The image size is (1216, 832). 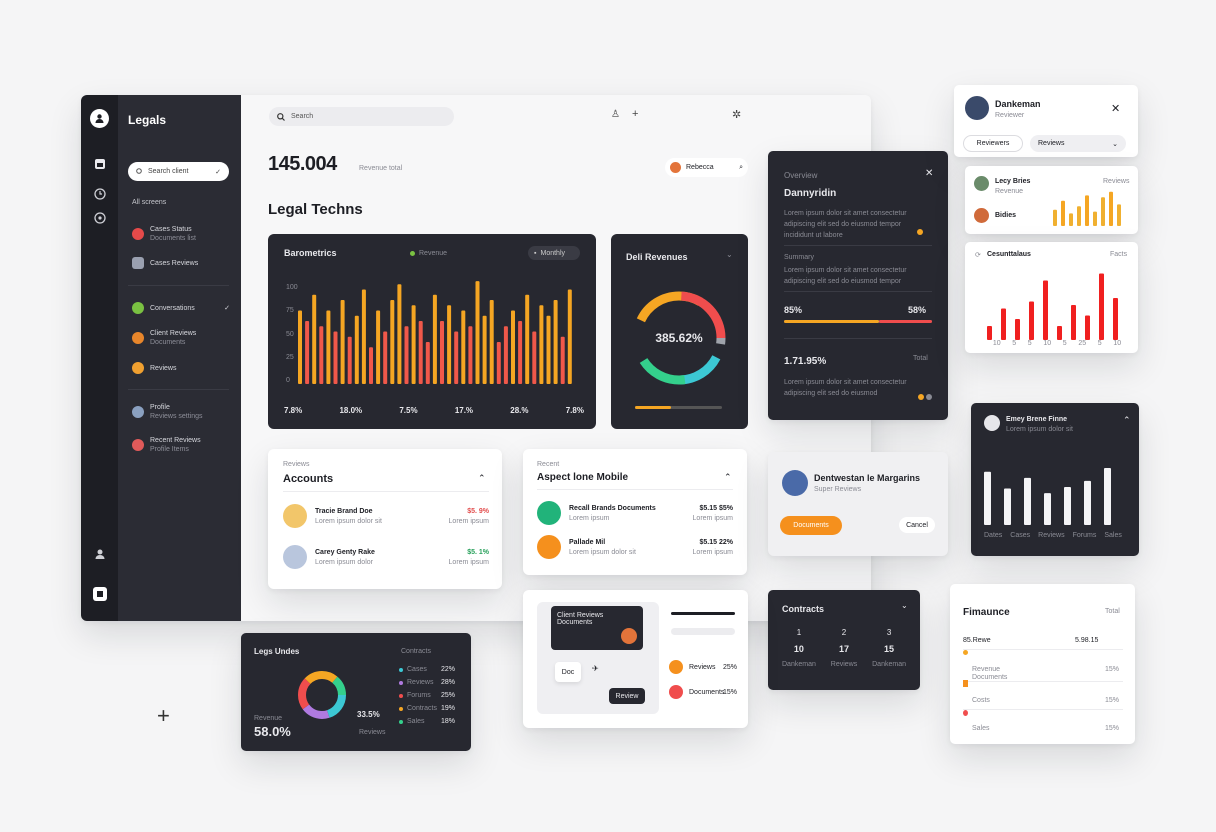 What do you see at coordinates (679, 331) in the screenshot?
I see `donut-panel: Deli Revenues ⌄ 385.62%` at bounding box center [679, 331].